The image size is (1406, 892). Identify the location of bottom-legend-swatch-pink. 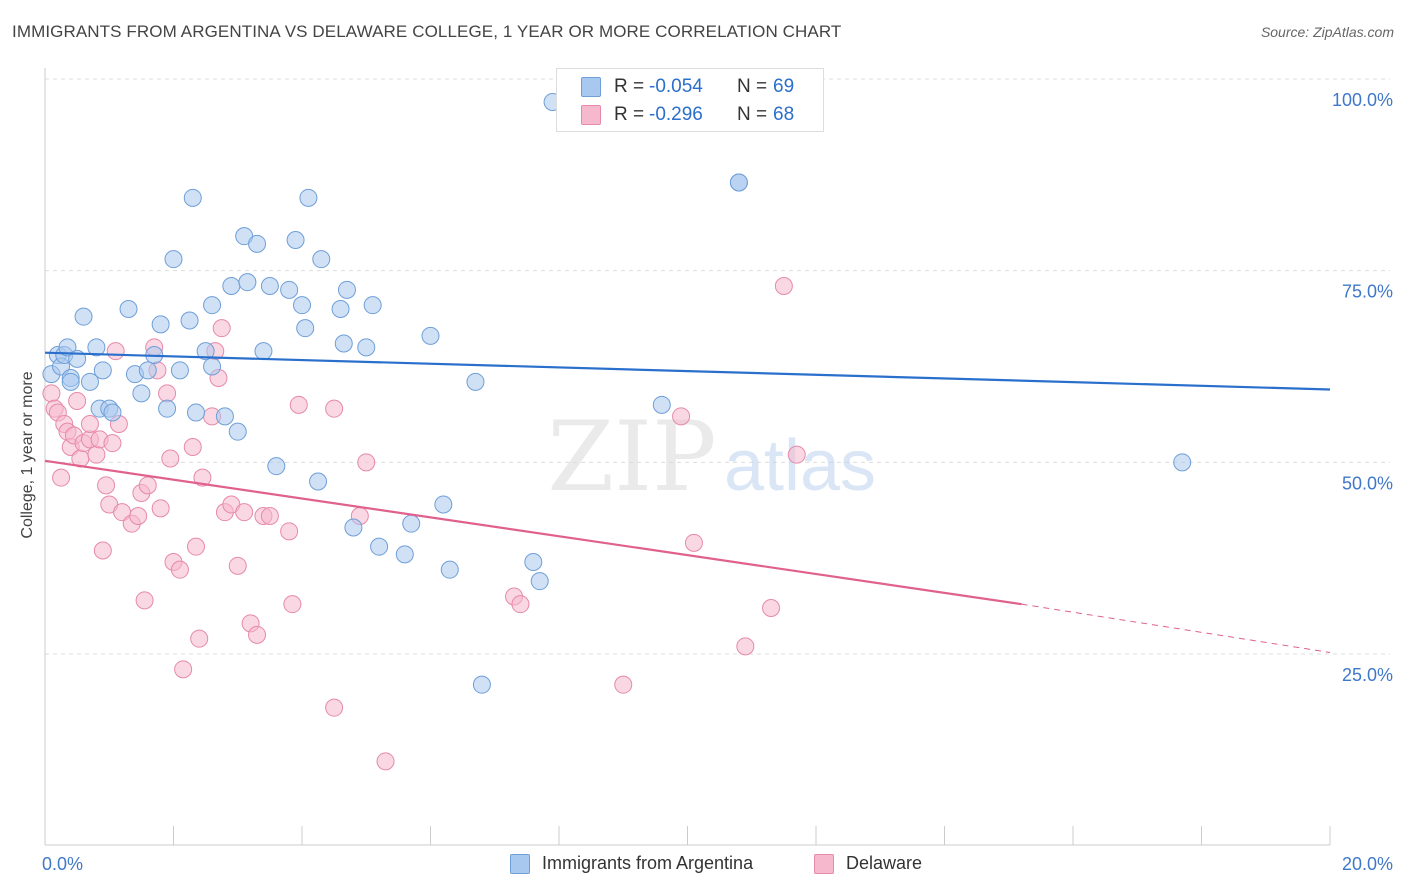
(824, 864).